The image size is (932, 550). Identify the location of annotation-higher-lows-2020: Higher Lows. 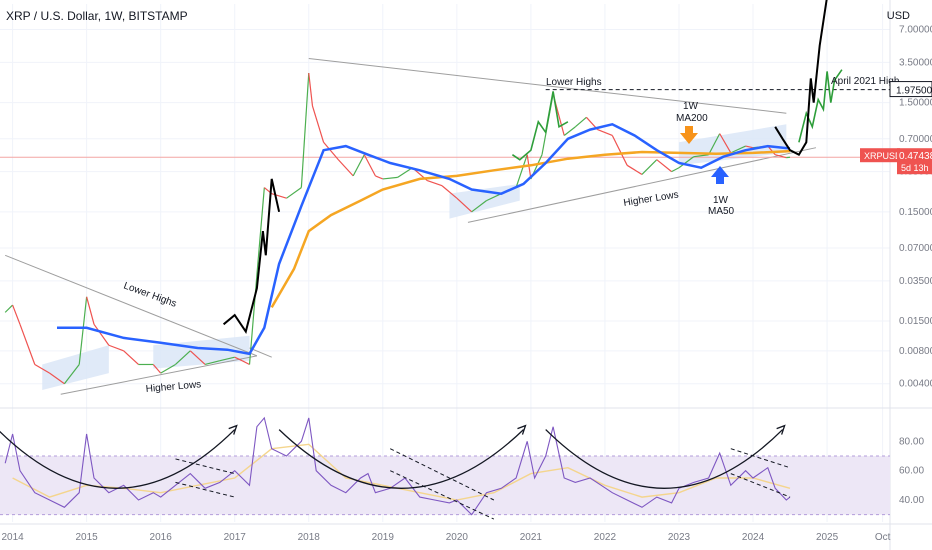
(651, 199).